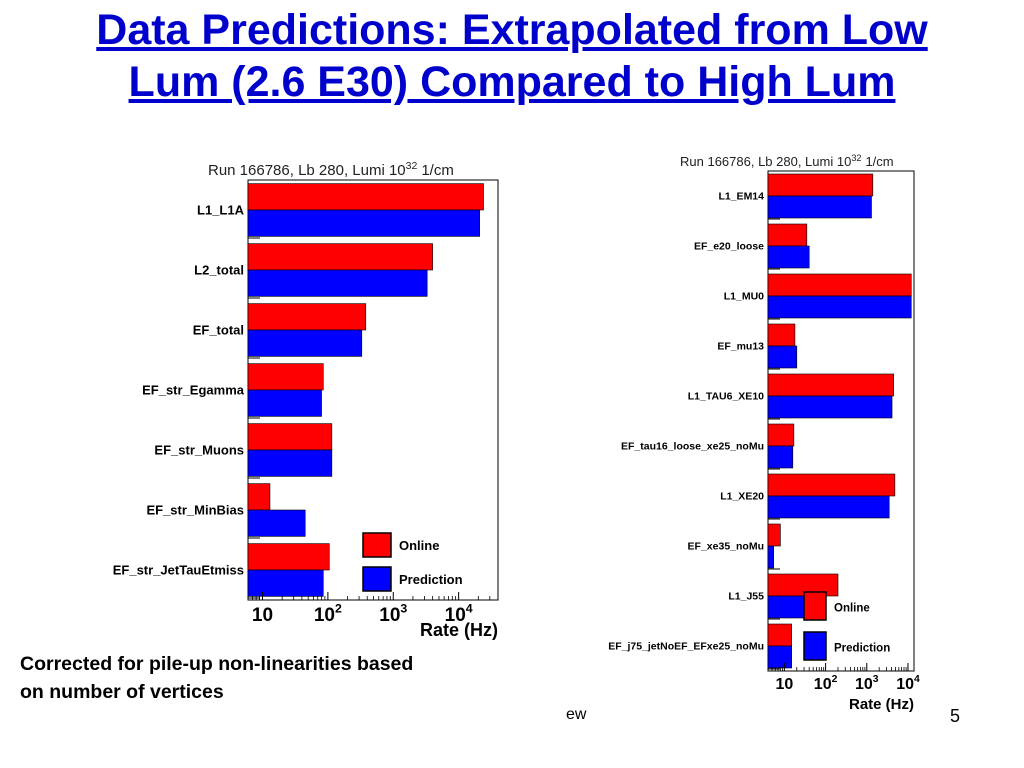 This screenshot has height=768, width=1024. What do you see at coordinates (746, 597) in the screenshot?
I see `category-label: L1_J55` at bounding box center [746, 597].